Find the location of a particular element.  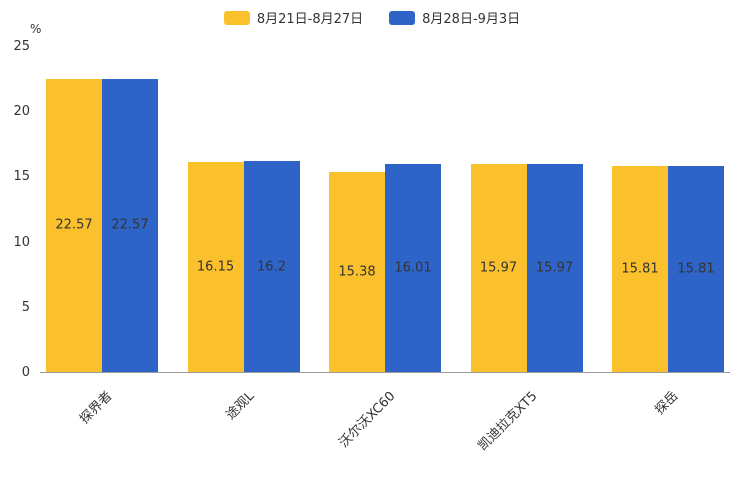

bar: 16.01 is located at coordinates (413, 267).